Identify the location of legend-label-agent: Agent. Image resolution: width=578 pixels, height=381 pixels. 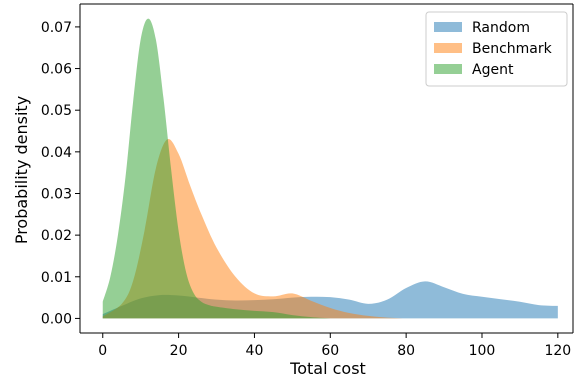
(493, 70).